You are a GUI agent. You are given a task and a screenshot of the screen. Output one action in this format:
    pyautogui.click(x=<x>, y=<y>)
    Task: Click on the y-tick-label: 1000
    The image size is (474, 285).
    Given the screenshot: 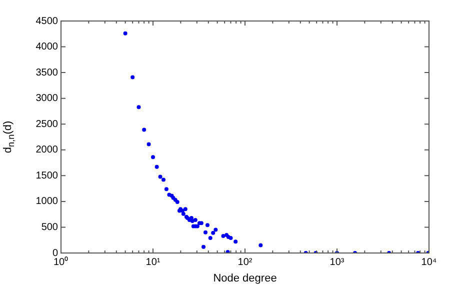 What is the action you would take?
    pyautogui.click(x=47, y=202)
    